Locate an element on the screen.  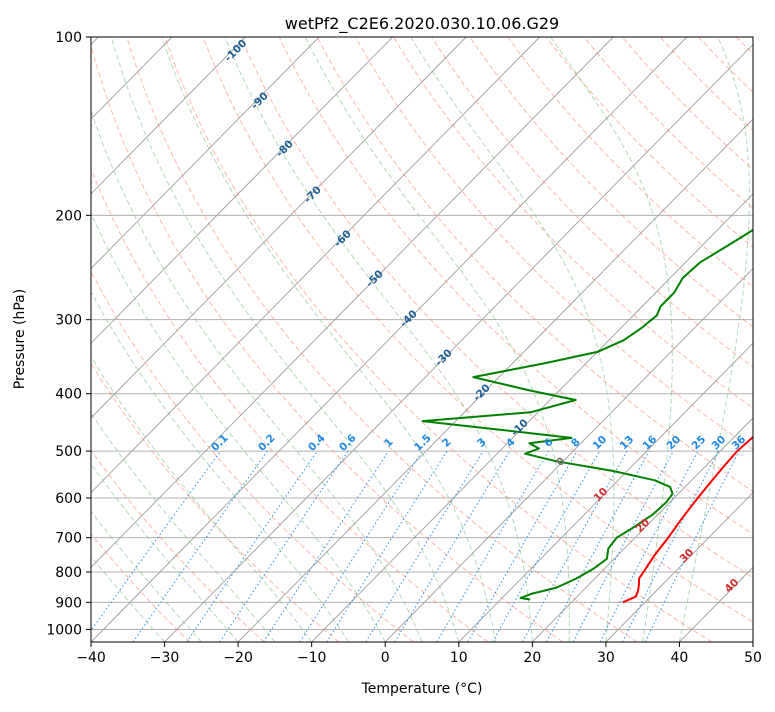
x-tick-label: 10 is located at coordinates (459, 658).